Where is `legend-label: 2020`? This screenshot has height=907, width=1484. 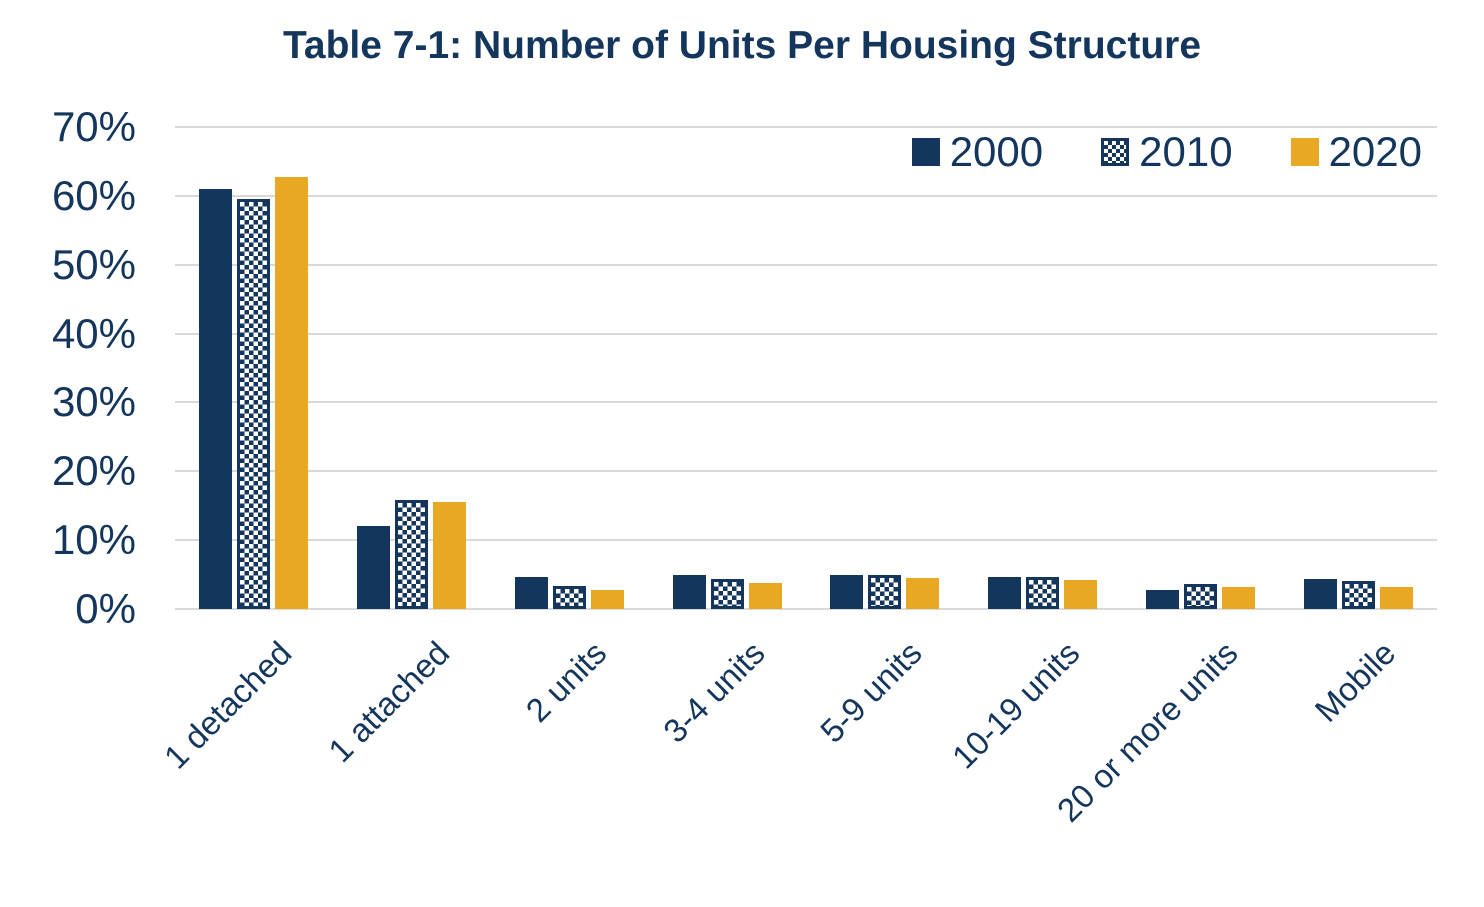 legend-label: 2020 is located at coordinates (1375, 151).